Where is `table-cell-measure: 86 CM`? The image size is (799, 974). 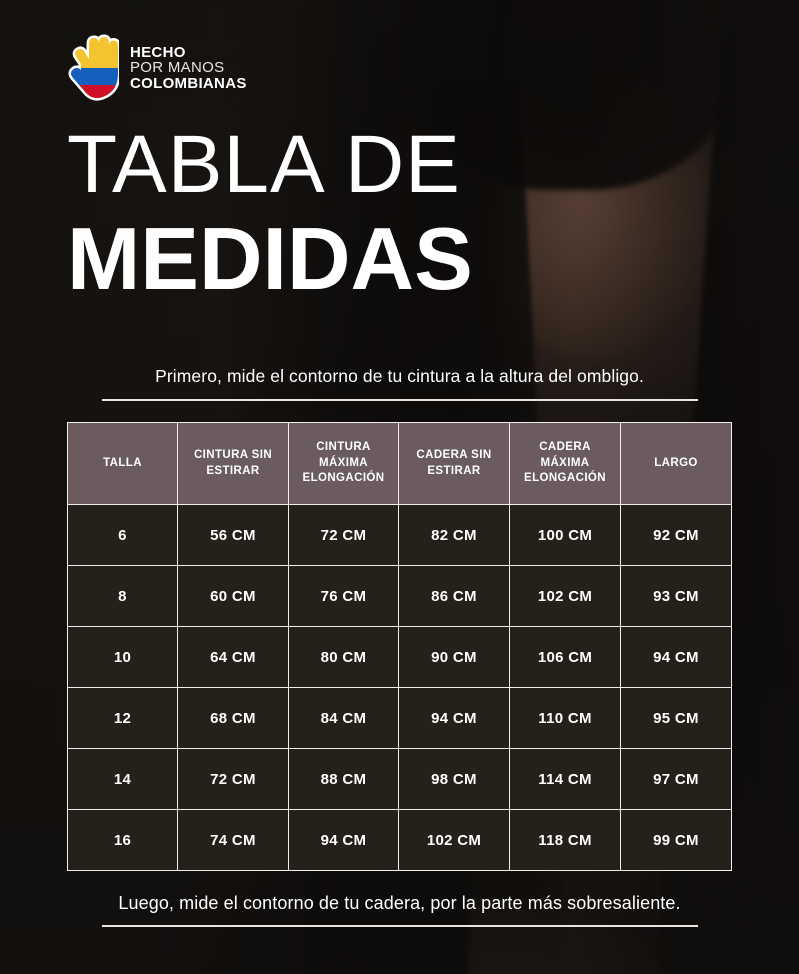 table-cell-measure: 86 CM is located at coordinates (454, 596).